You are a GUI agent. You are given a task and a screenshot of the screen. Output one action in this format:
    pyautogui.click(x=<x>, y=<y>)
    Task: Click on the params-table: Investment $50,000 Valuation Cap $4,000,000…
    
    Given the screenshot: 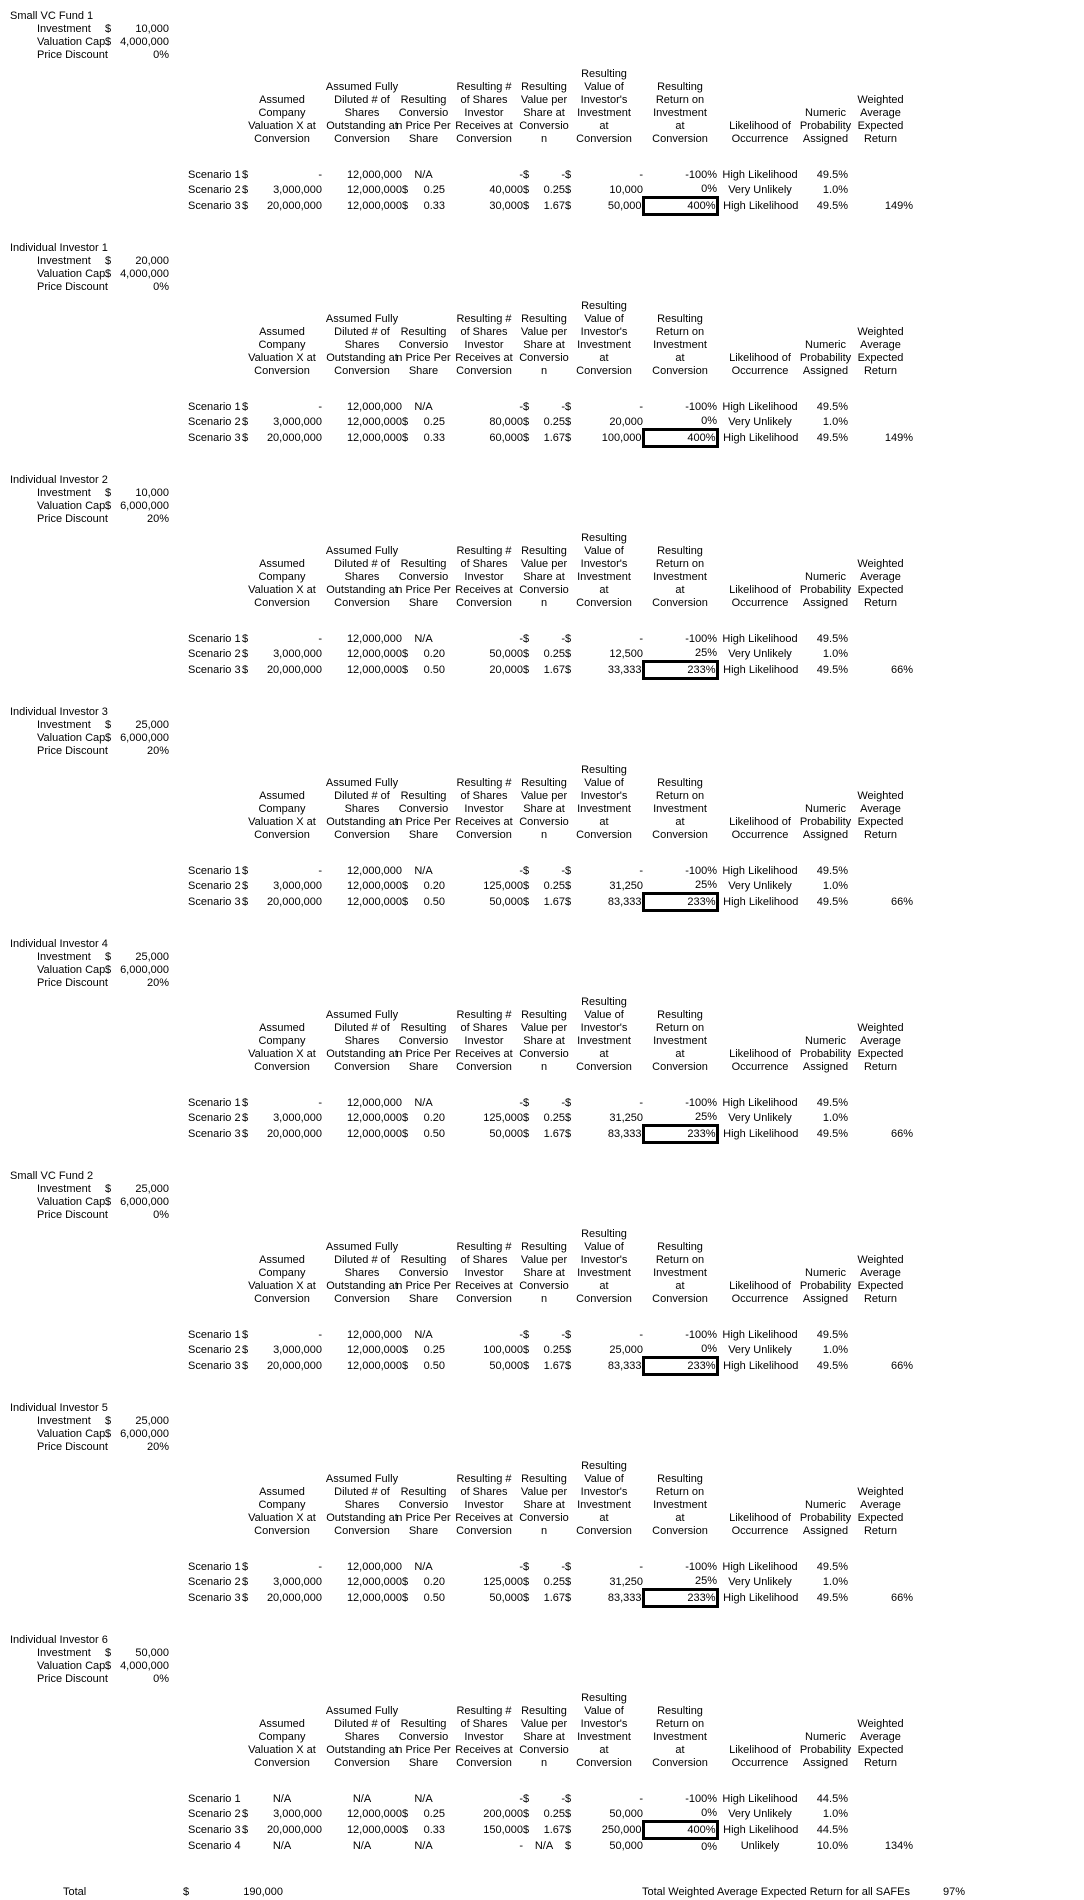 What is the action you would take?
    pyautogui.click(x=103, y=1666)
    